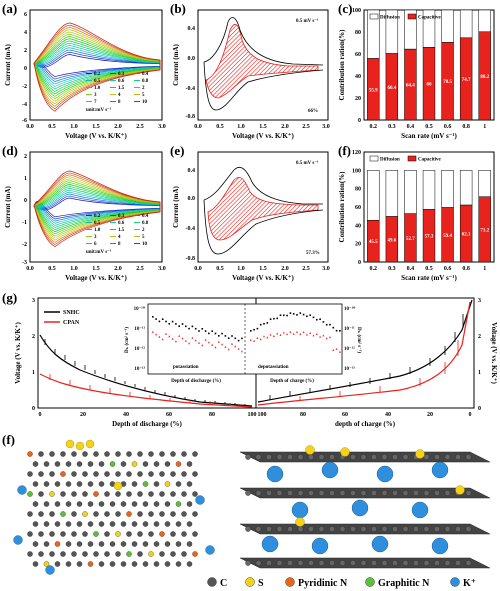 This screenshot has height=591, width=500. I want to click on yticks-c: 0 20 40 60 80 100, so click(356, 66).